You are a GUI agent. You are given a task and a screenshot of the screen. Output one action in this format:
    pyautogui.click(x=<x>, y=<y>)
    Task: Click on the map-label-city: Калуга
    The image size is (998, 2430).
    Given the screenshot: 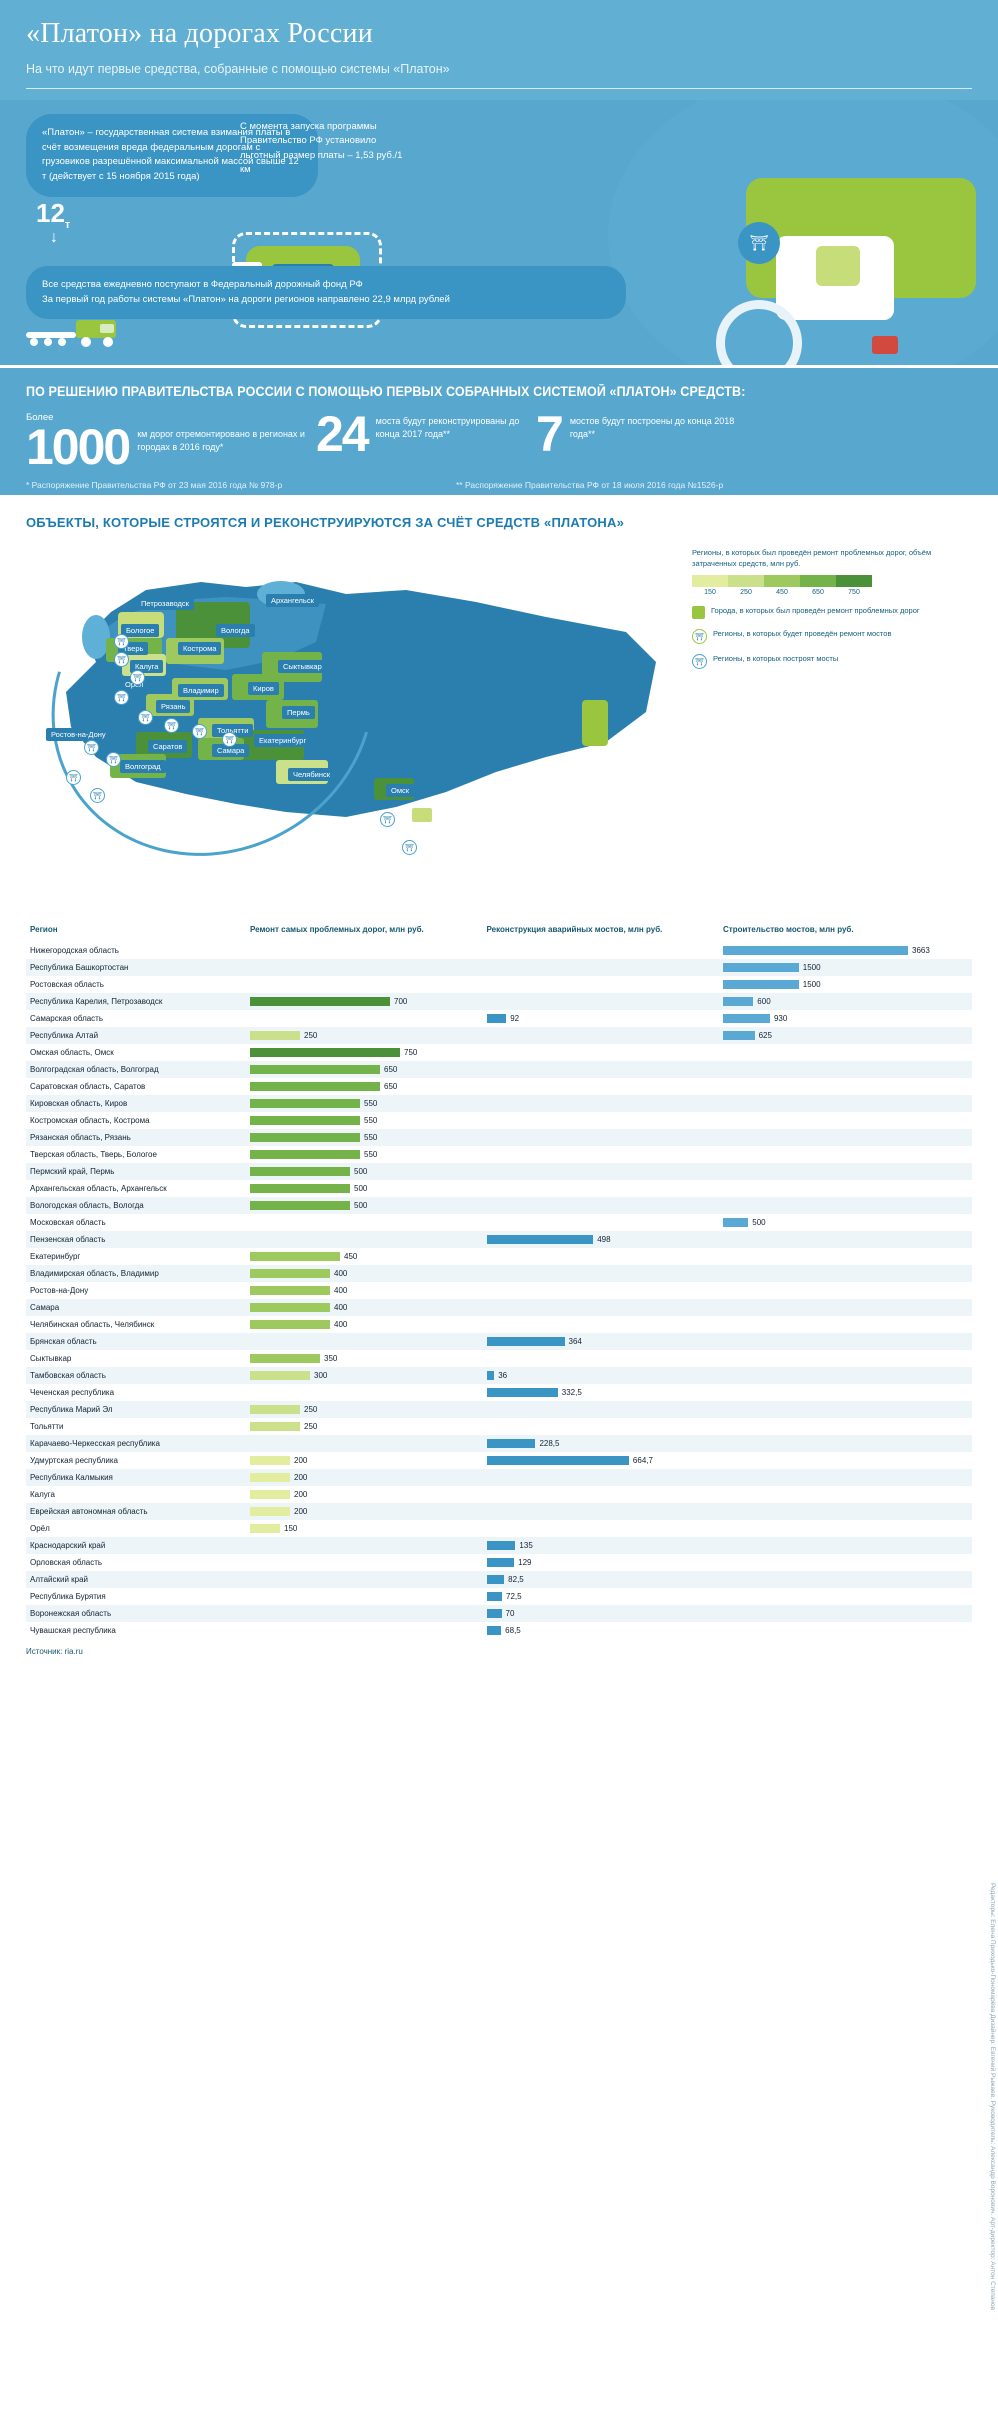 What is the action you would take?
    pyautogui.click(x=147, y=666)
    